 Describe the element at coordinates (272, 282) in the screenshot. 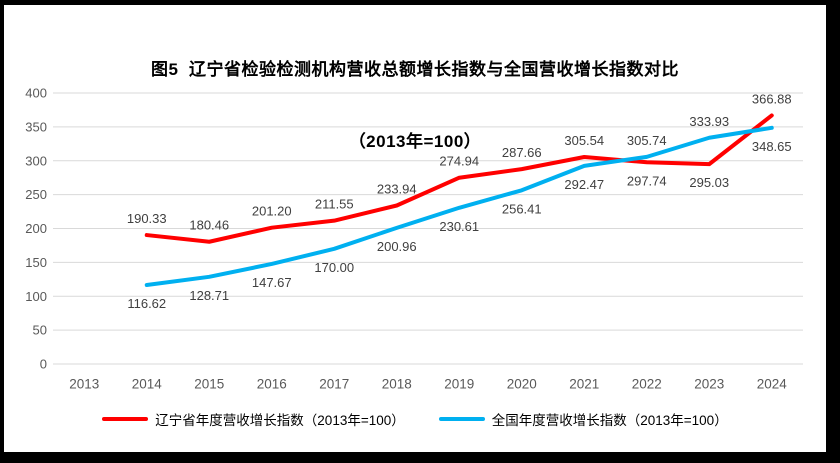

I see `data-label: 147.67` at that location.